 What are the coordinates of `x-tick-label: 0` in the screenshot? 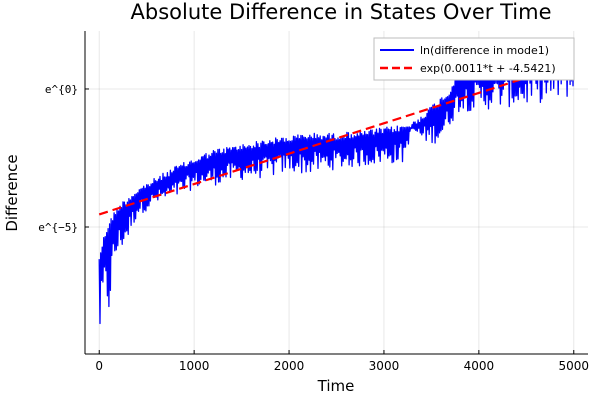 It's located at (99, 366).